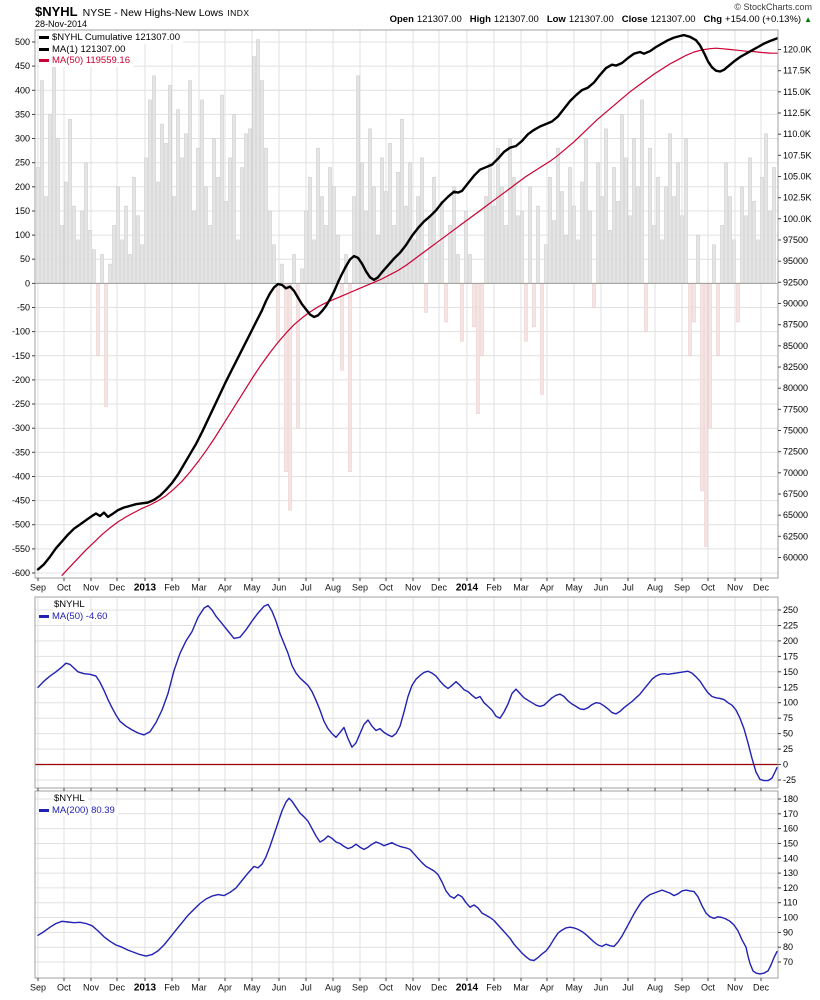 The image size is (820, 1000). Describe the element at coordinates (713, 19) in the screenshot. I see `chg-label: Chg` at that location.